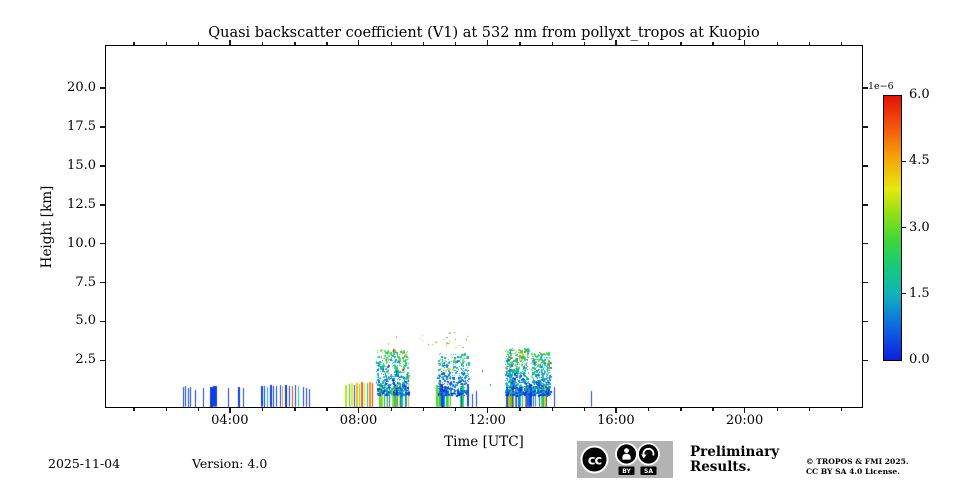  Describe the element at coordinates (81, 204) in the screenshot. I see `y-tick-label: 12.5` at that location.